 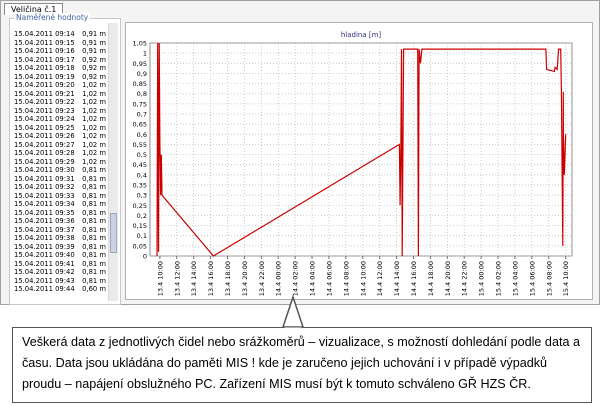 What do you see at coordinates (44, 59) in the screenshot?
I see `time-cell: 15.04.2011 09:17` at bounding box center [44, 59].